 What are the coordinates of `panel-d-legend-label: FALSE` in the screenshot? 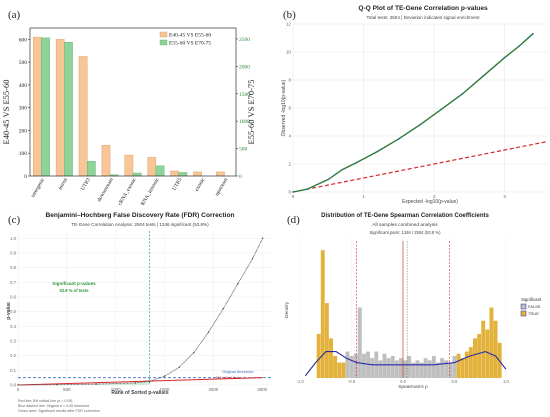 It's located at (534, 306).